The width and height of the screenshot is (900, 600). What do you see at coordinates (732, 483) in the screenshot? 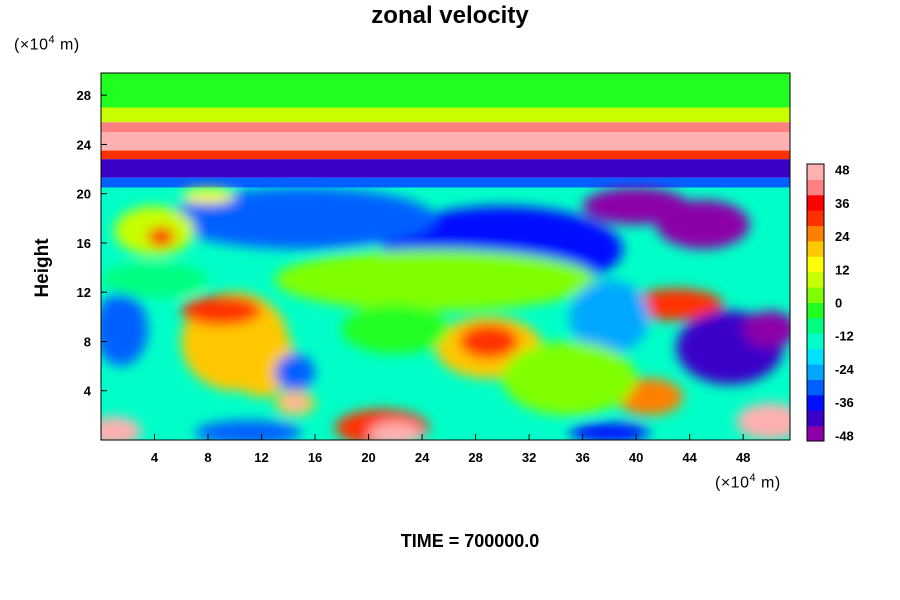
I see `x-unit-prefix: (×10` at bounding box center [732, 483].